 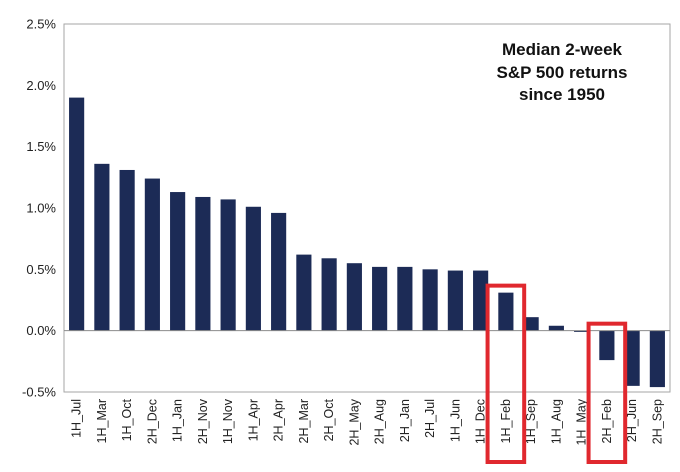 What do you see at coordinates (41, 146) in the screenshot?
I see `y-tick-label: 1.5%` at bounding box center [41, 146].